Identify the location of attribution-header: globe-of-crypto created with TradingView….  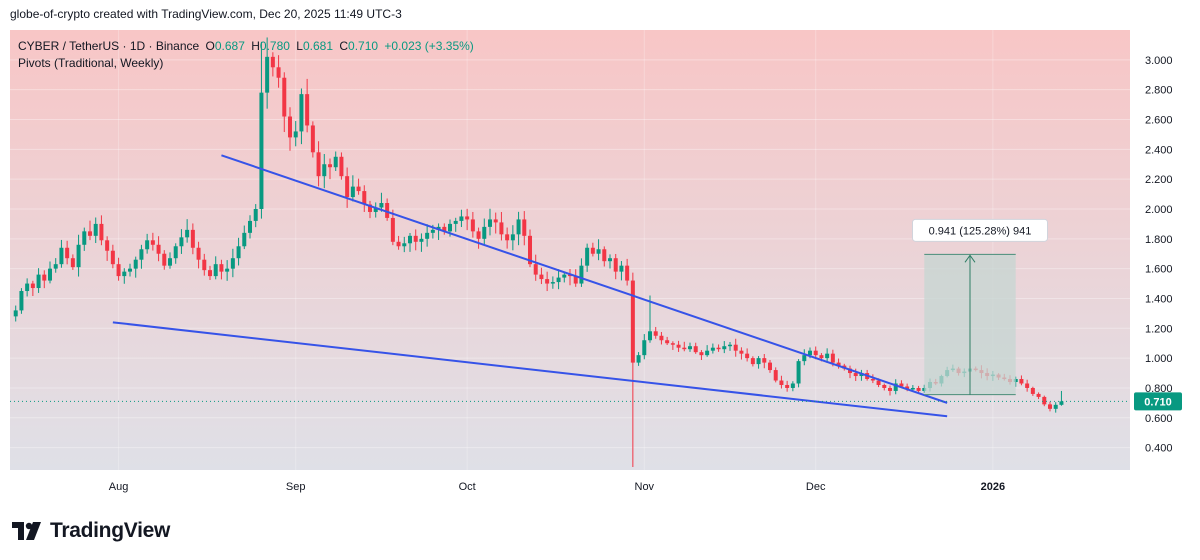
(206, 14).